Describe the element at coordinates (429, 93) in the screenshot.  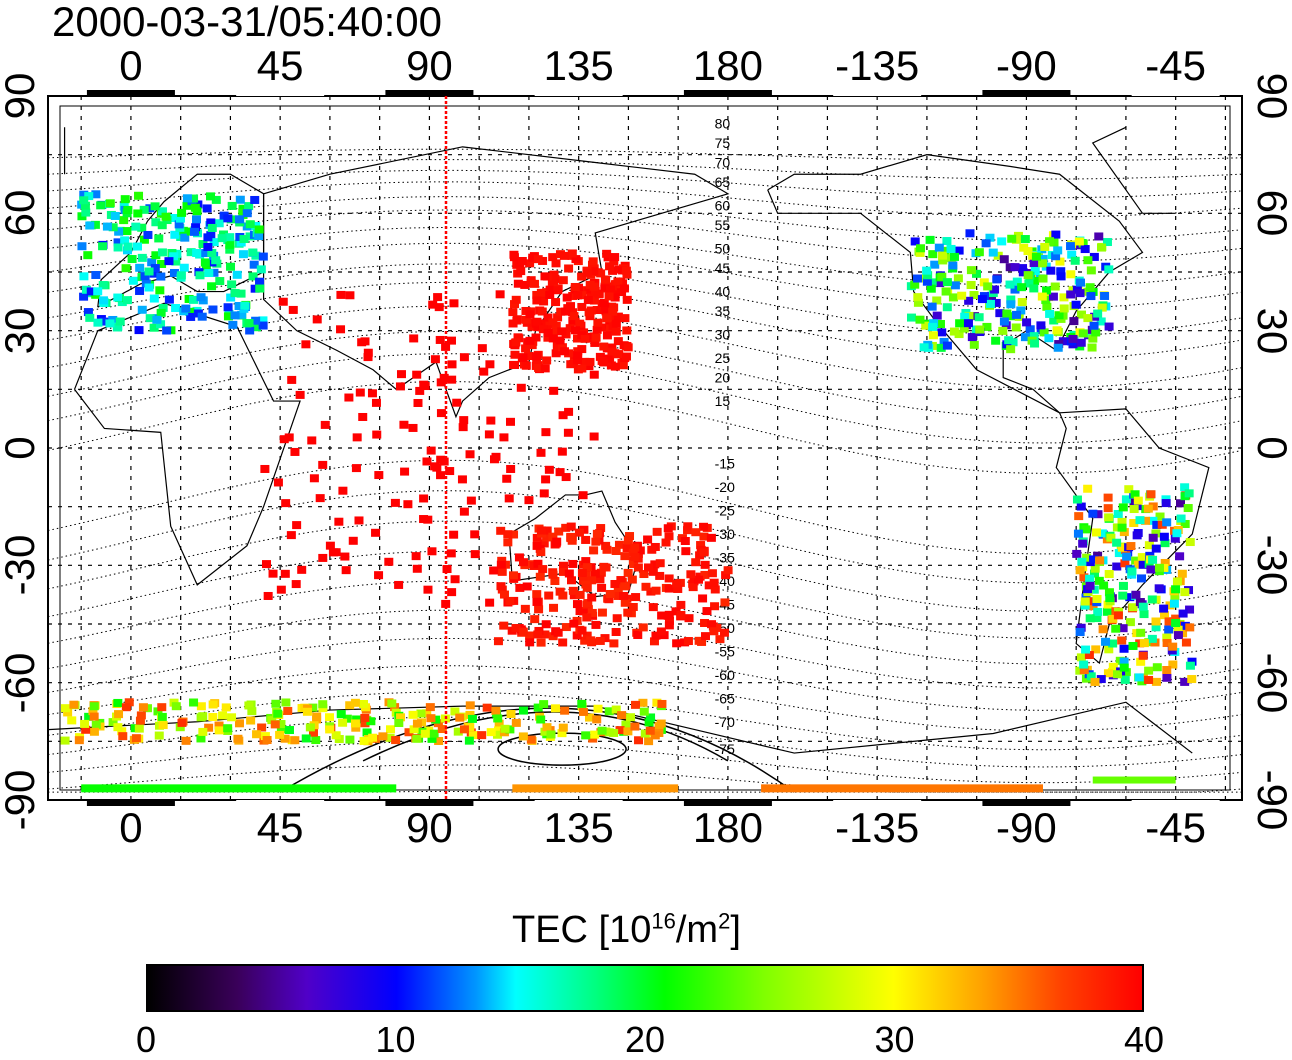
I see `top-frame-band` at that location.